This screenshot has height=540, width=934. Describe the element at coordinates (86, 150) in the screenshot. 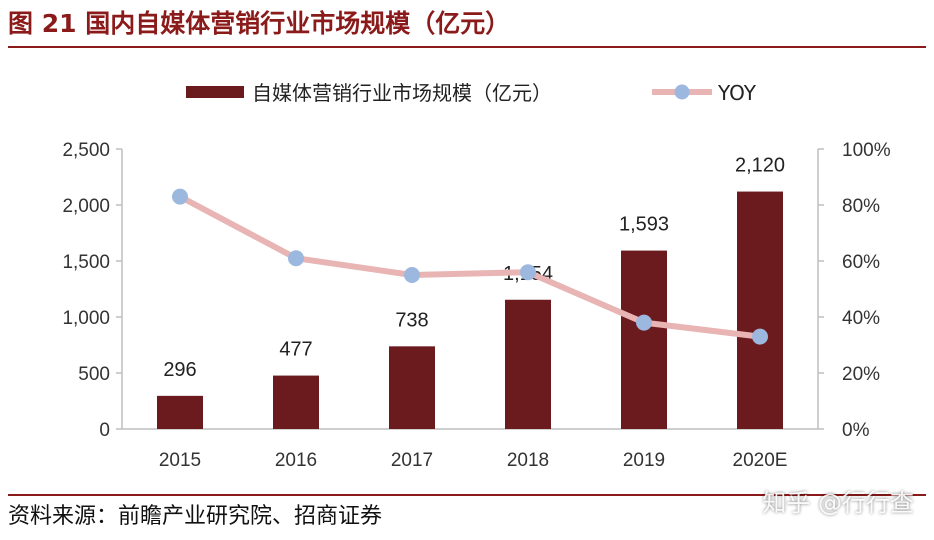

I see `left-axis-tick-label: 2,500` at that location.